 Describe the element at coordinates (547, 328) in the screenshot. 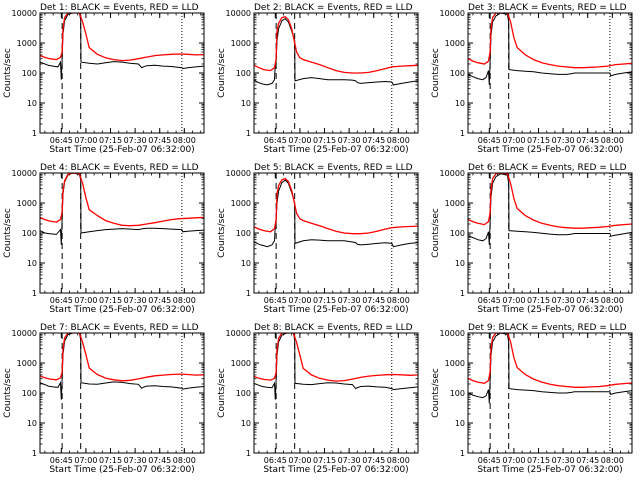

I see `panel-title: Det 9: BLACK = Events, RED = LLD` at that location.